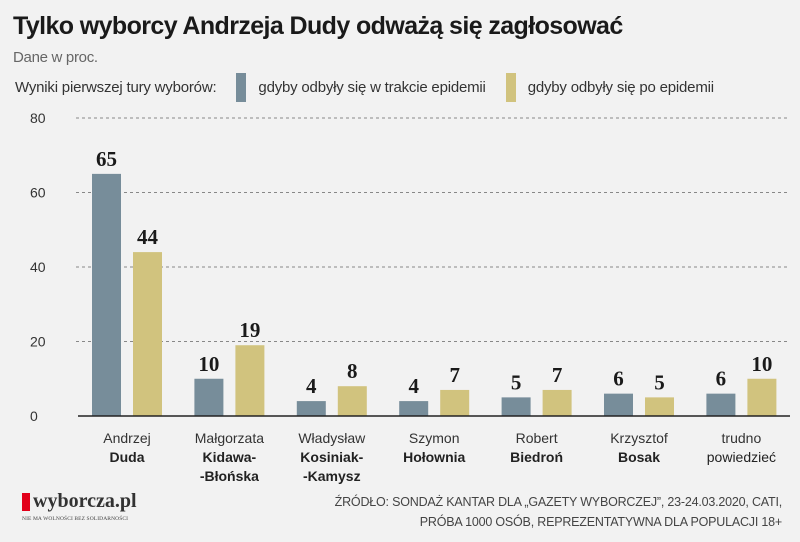 Image resolution: width=800 pixels, height=542 pixels. What do you see at coordinates (620, 87) in the screenshot?
I see `legend-item-after: gdyby odbyły się po epidemii` at bounding box center [620, 87].